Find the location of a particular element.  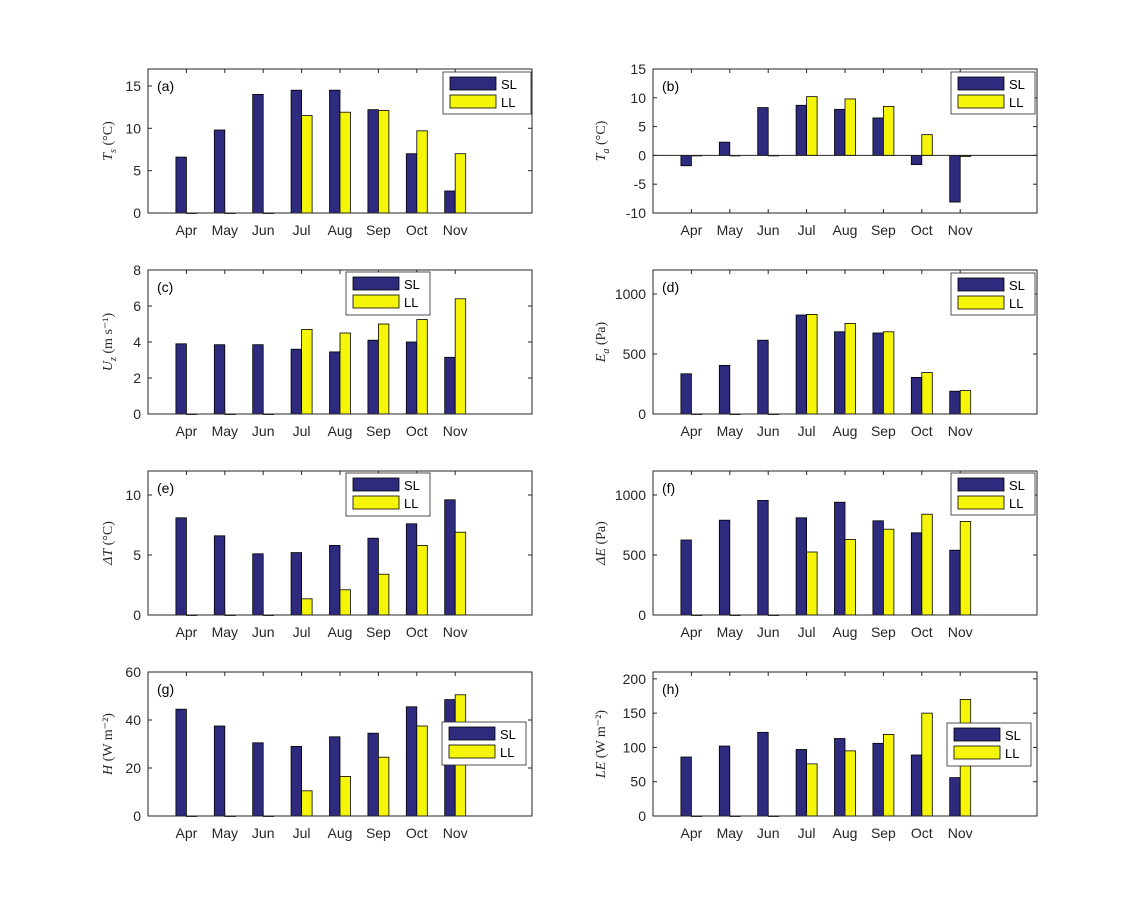

x-tick-label: May is located at coordinates (730, 431).